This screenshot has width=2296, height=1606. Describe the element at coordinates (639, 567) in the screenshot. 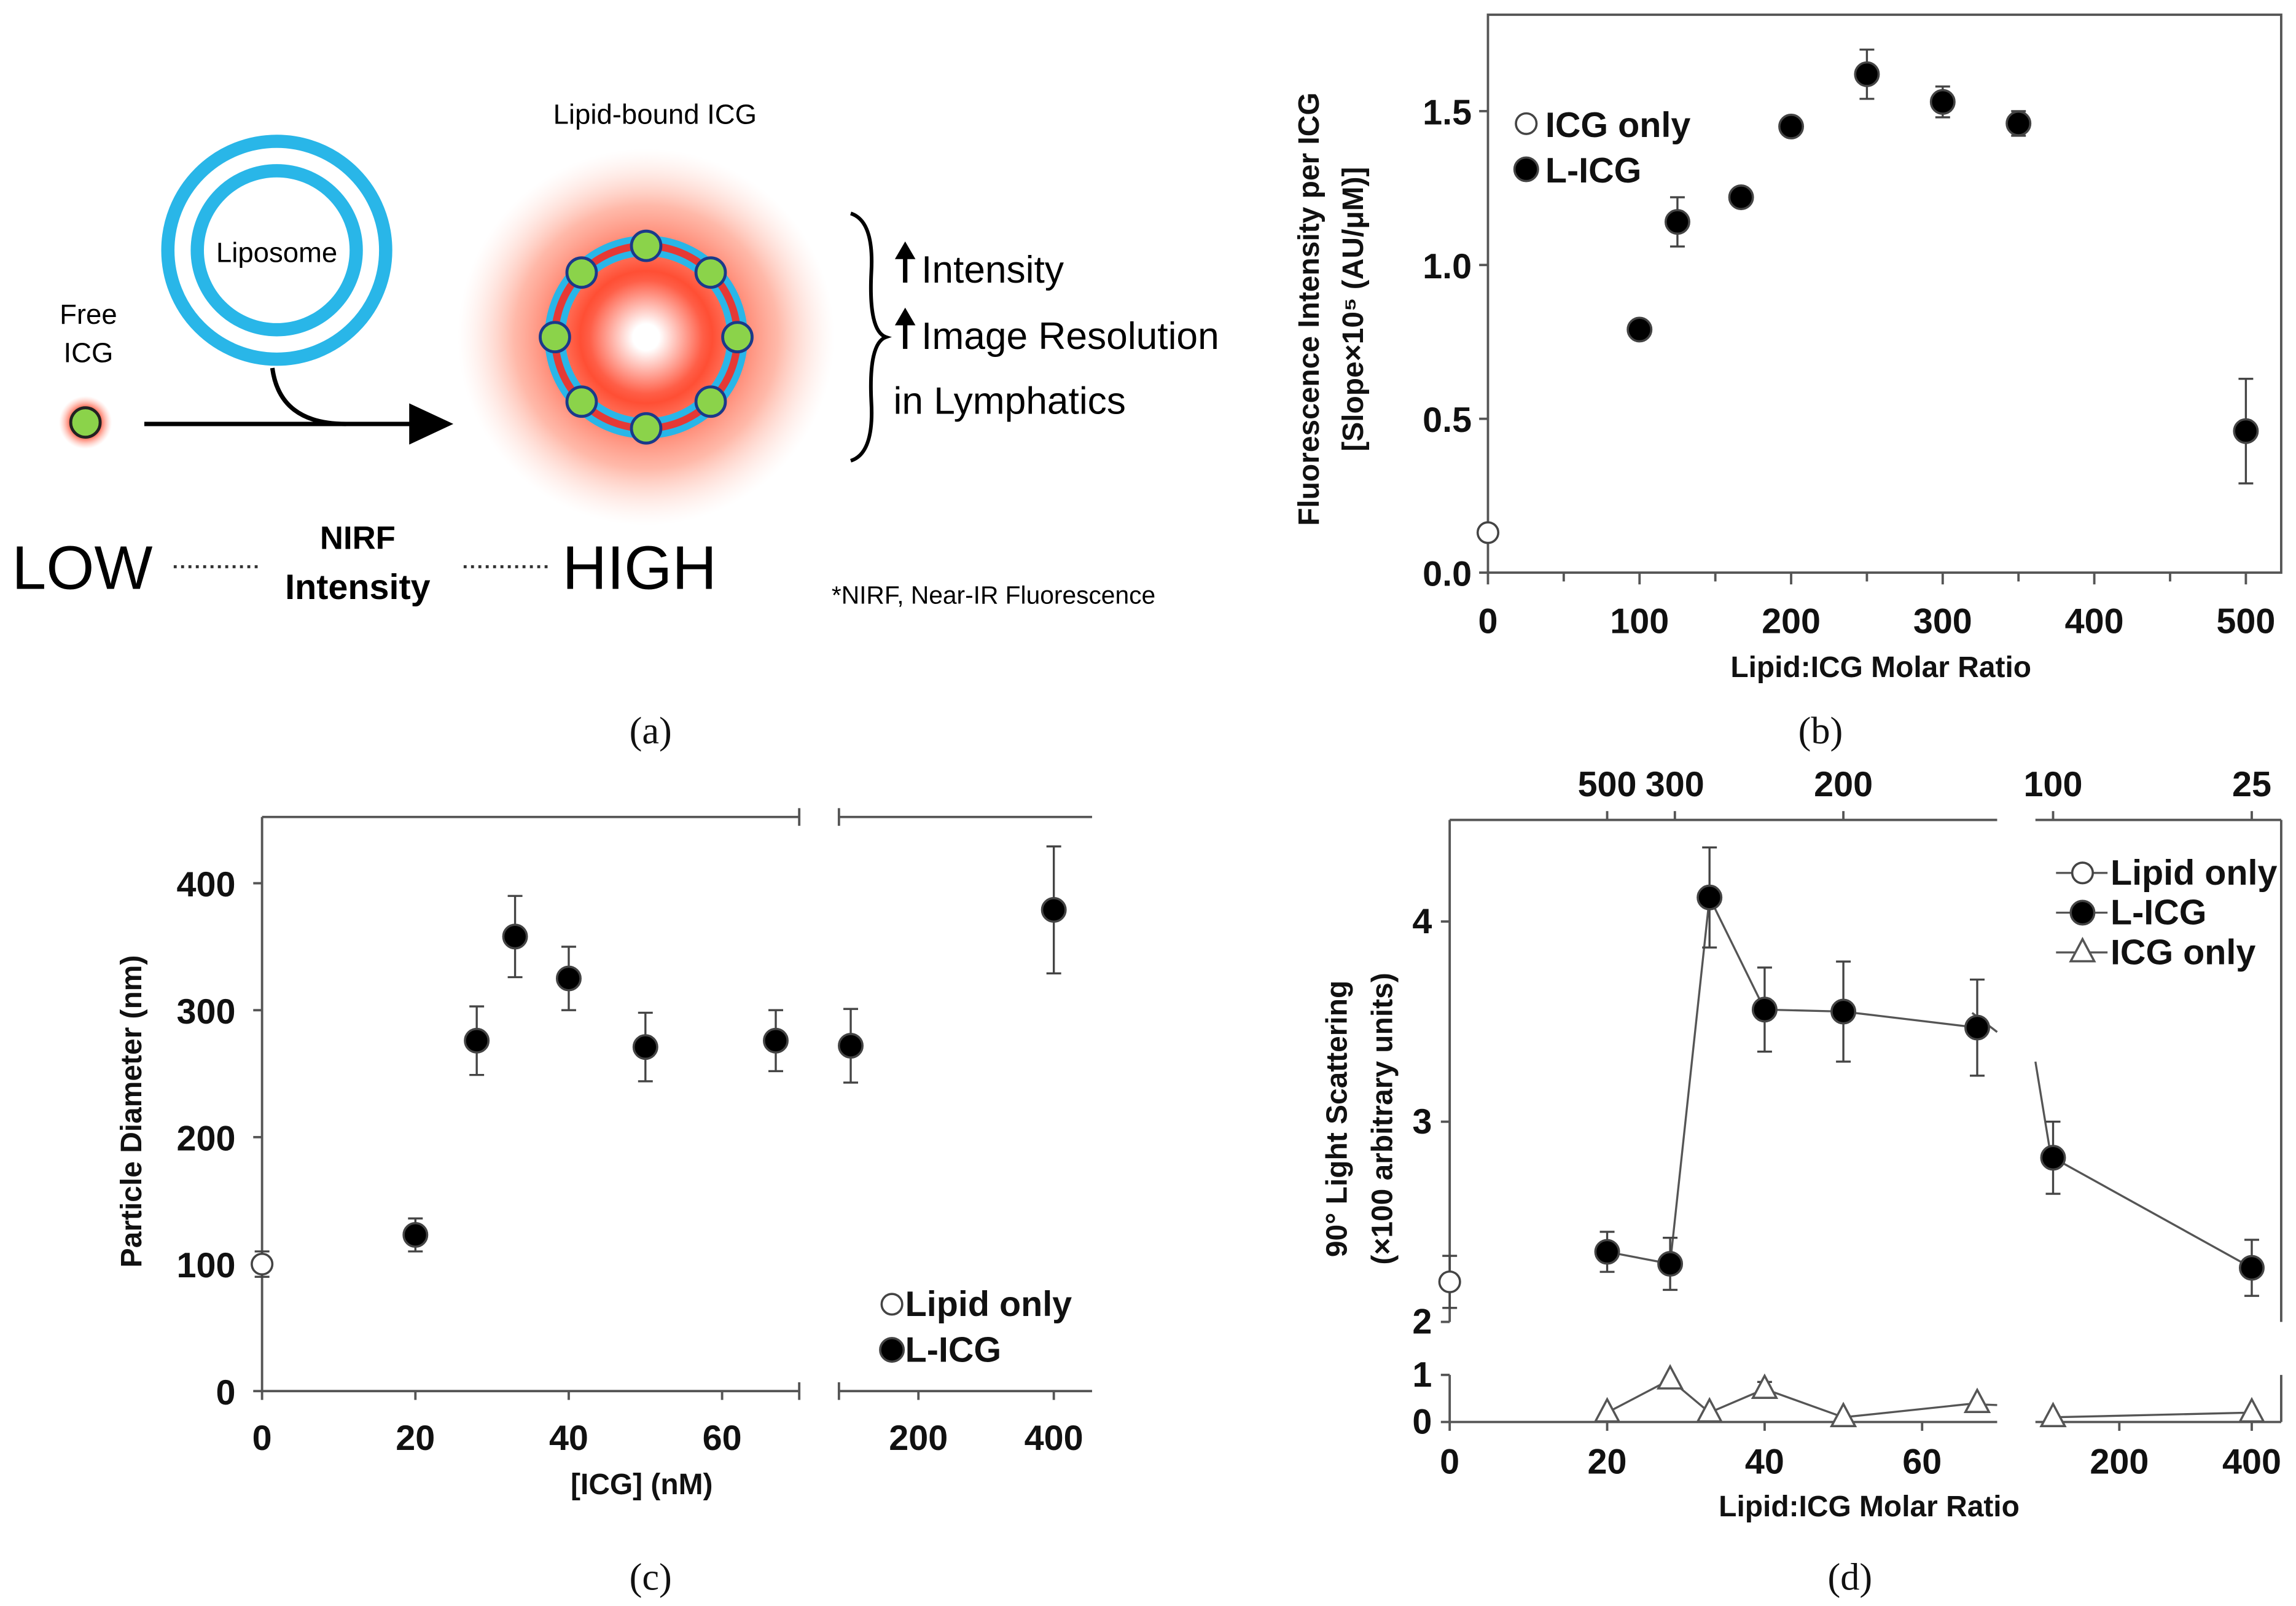

I see `high-label: HIGH` at that location.